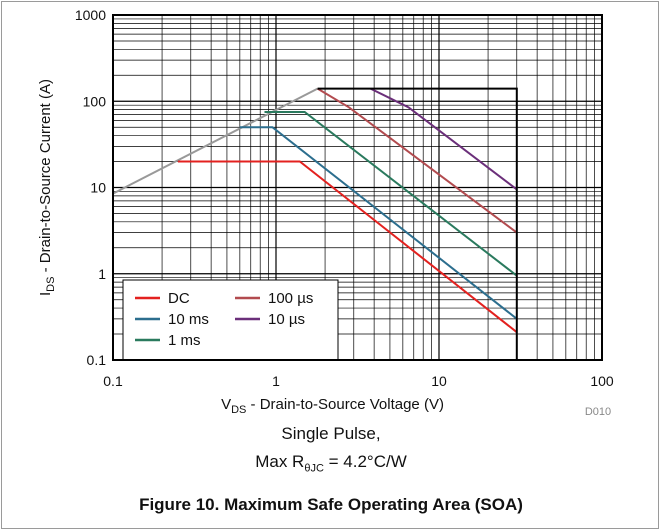 This screenshot has height=532, width=662. I want to click on series-line-100-s, so click(417, 160).